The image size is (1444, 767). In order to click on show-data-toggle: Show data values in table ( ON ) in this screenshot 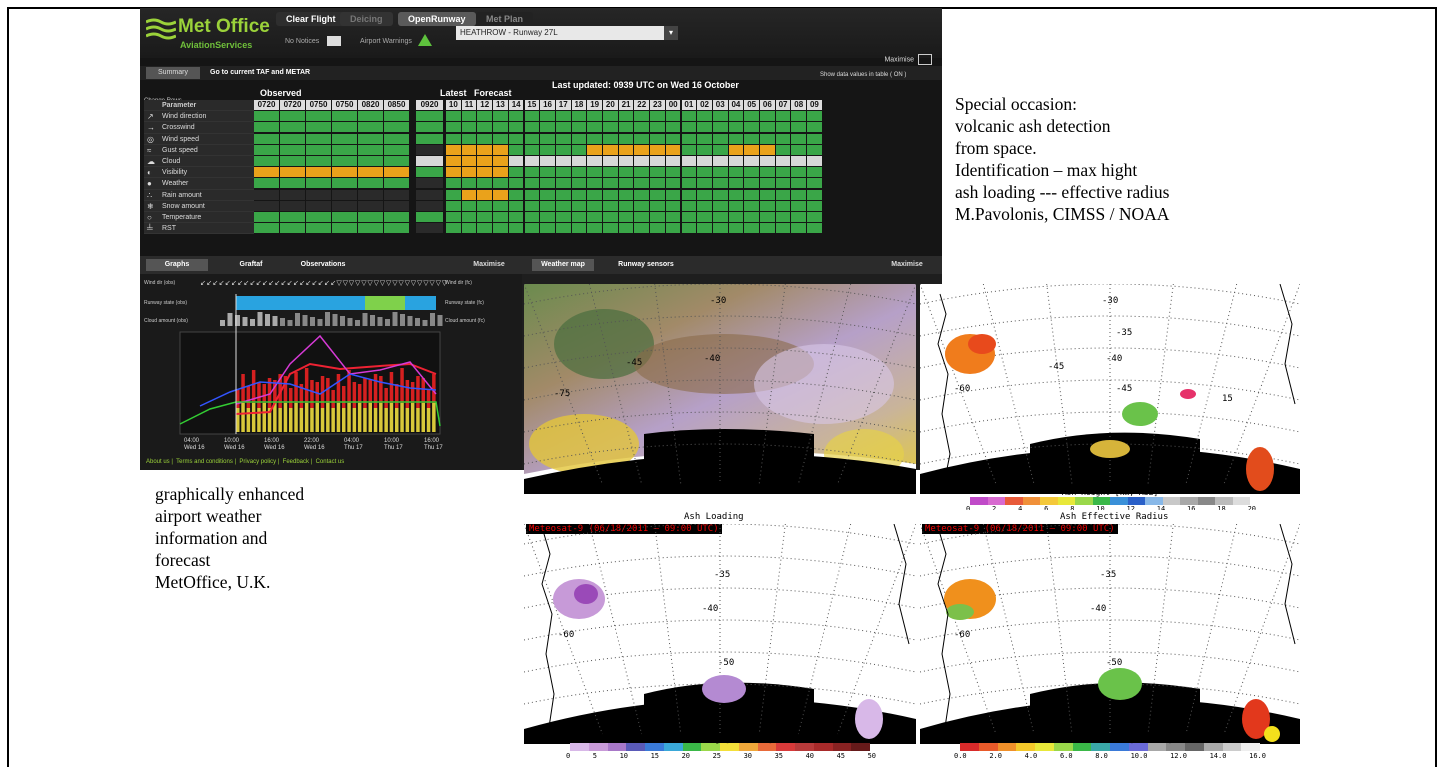, I will do `click(863, 75)`.